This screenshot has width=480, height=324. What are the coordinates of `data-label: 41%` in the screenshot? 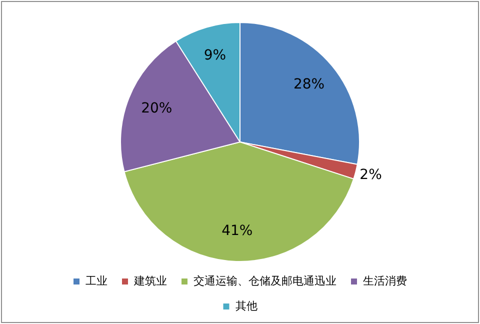 It's located at (237, 231).